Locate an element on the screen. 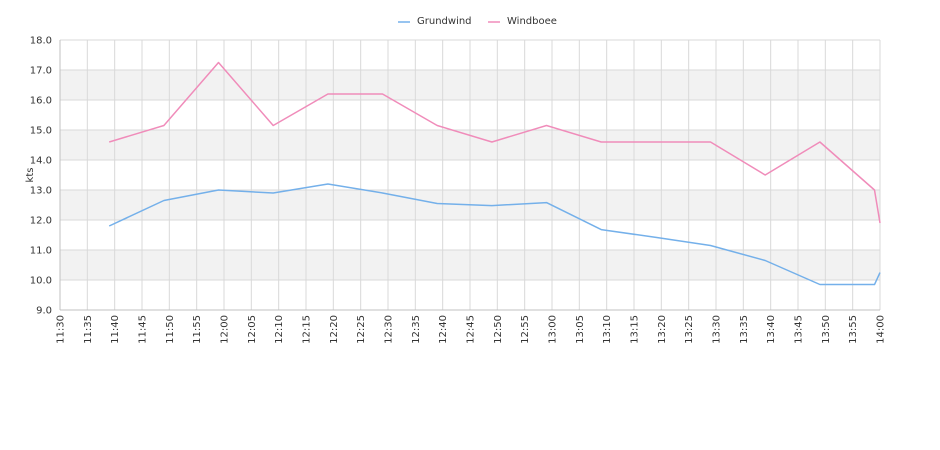  y-tick-label: 16.0 is located at coordinates (41, 101).